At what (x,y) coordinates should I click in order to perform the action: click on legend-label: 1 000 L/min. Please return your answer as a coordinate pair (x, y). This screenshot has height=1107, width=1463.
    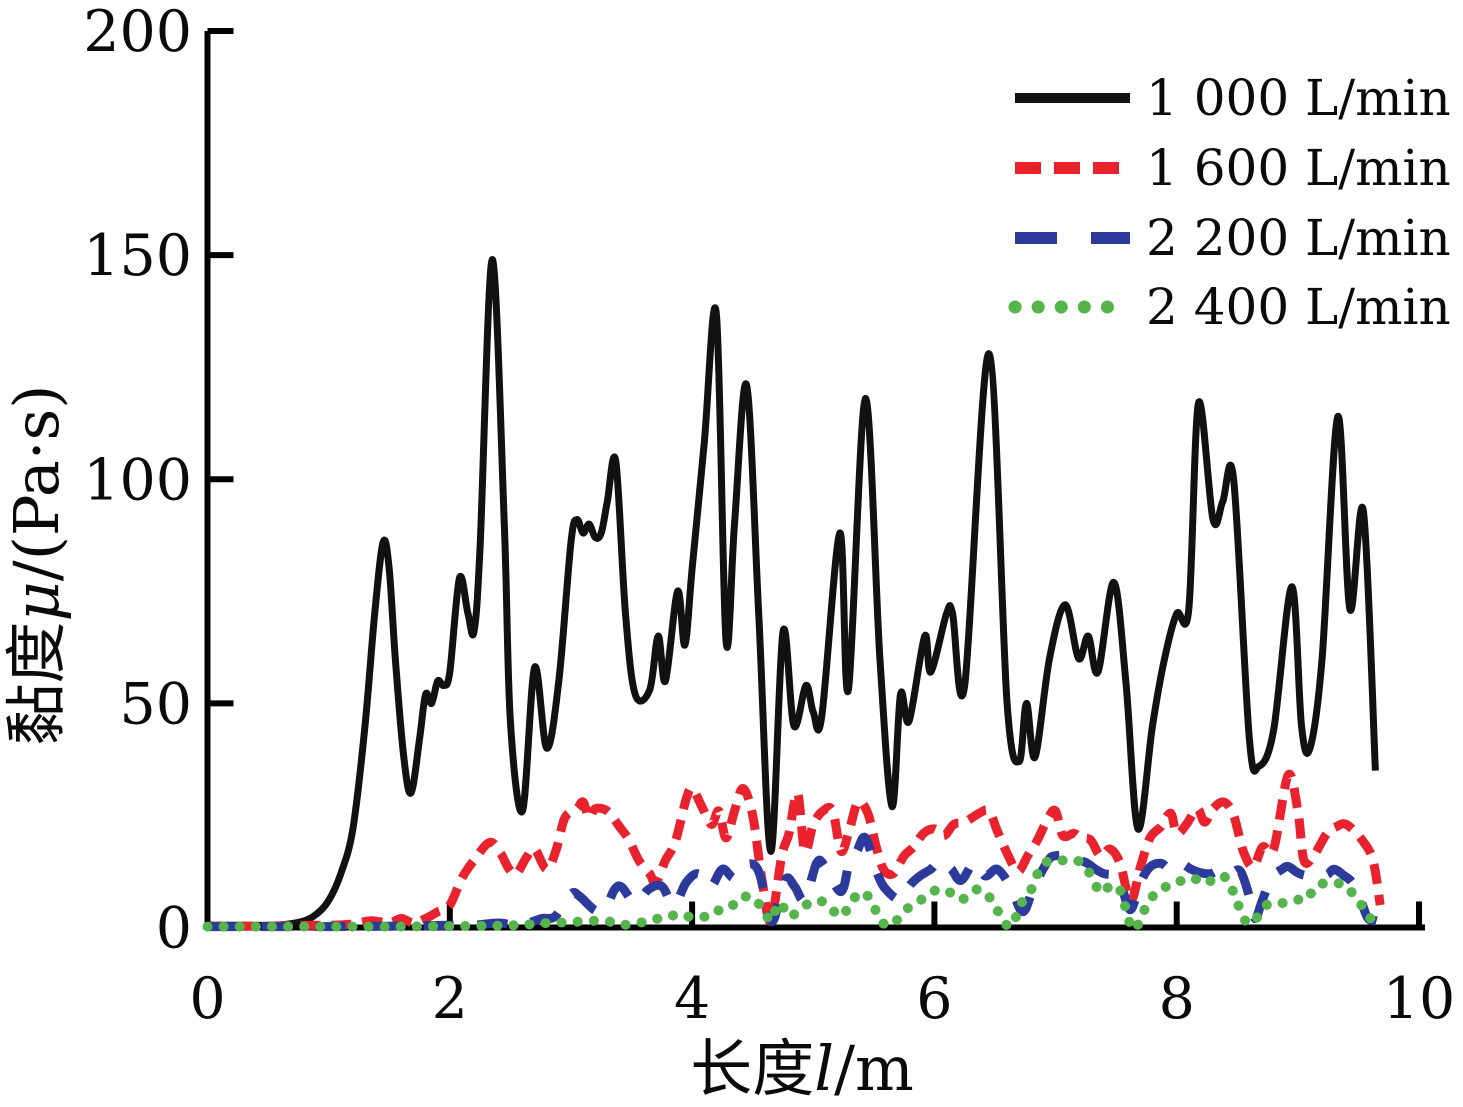
    Looking at the image, I should click on (1298, 98).